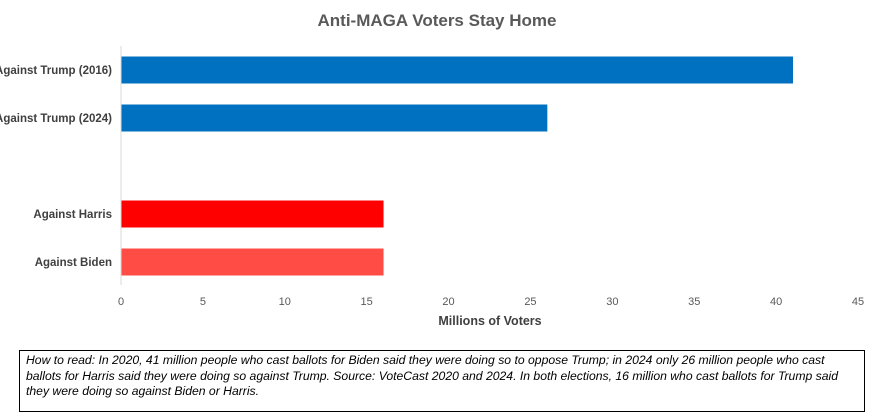  What do you see at coordinates (367, 302) in the screenshot?
I see `x-tick-label: 15` at bounding box center [367, 302].